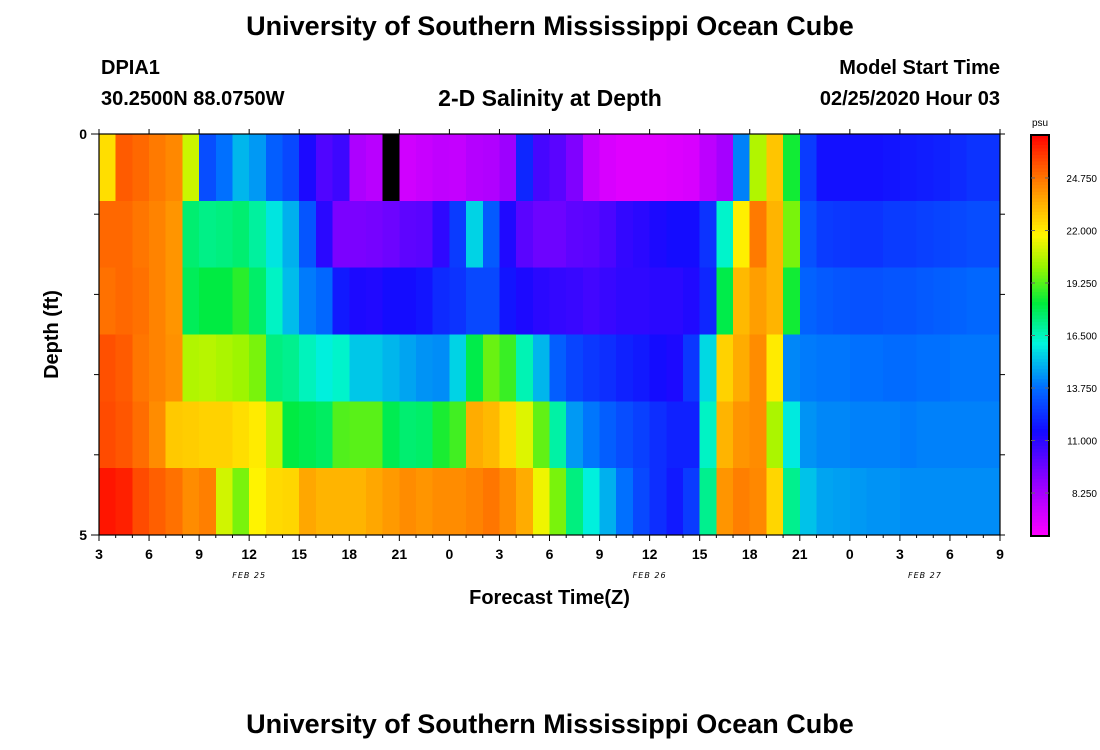 This screenshot has width=1100, height=750. I want to click on x-tick-label: 3, so click(900, 554).